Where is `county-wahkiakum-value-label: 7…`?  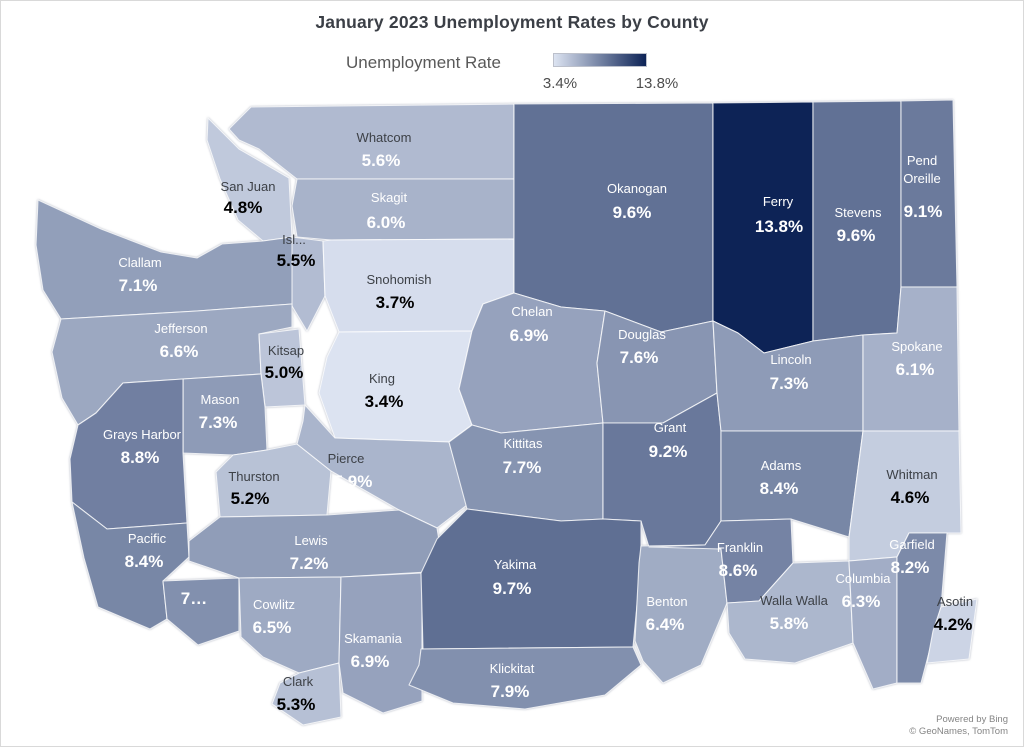 county-wahkiakum-value-label: 7… is located at coordinates (194, 598).